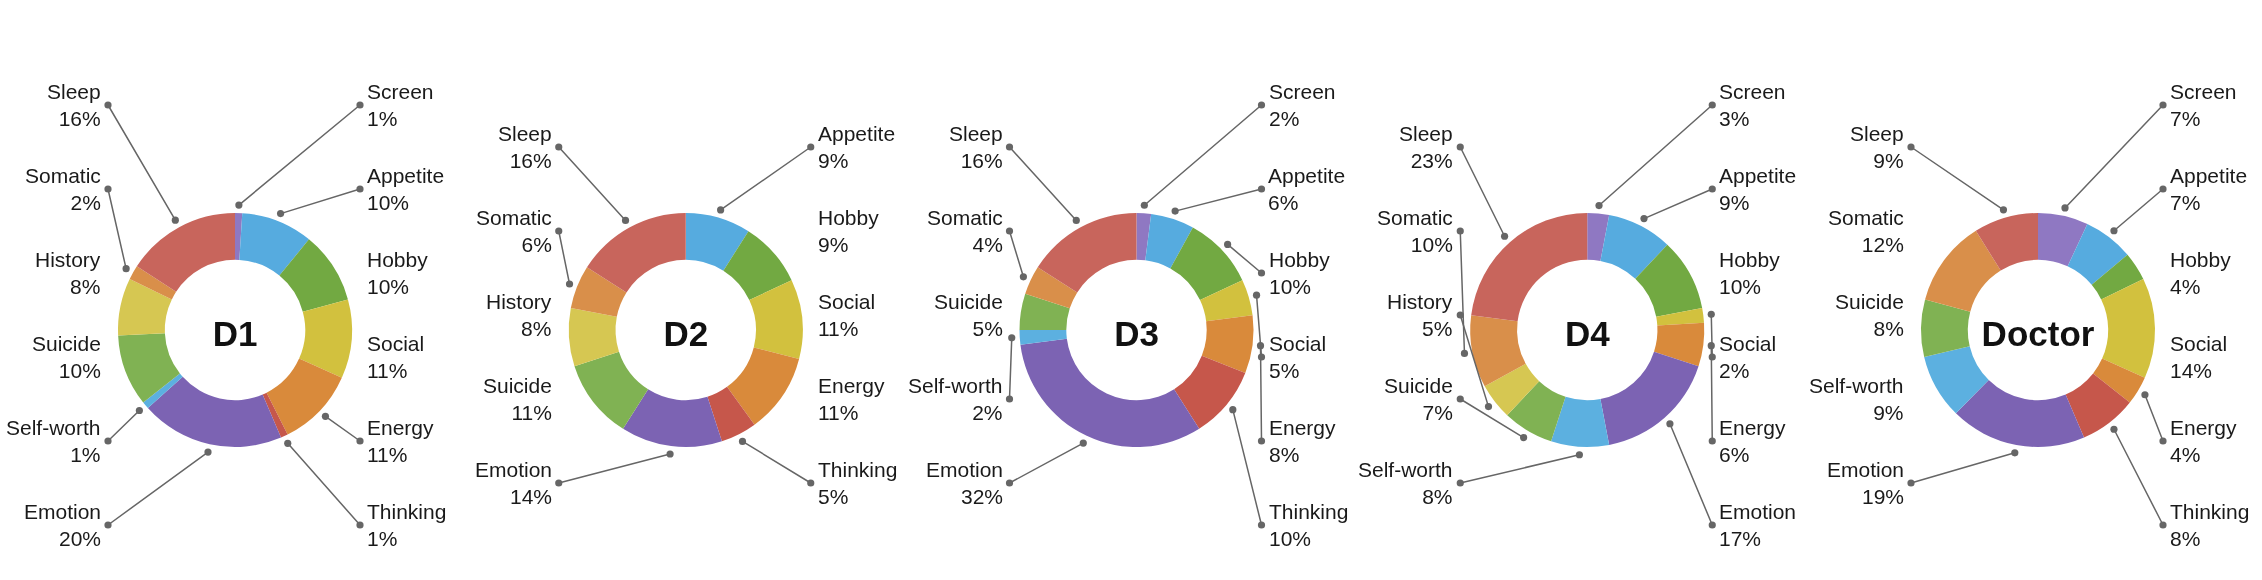  What do you see at coordinates (1883, 497) in the screenshot?
I see `data-label: 19%` at bounding box center [1883, 497].